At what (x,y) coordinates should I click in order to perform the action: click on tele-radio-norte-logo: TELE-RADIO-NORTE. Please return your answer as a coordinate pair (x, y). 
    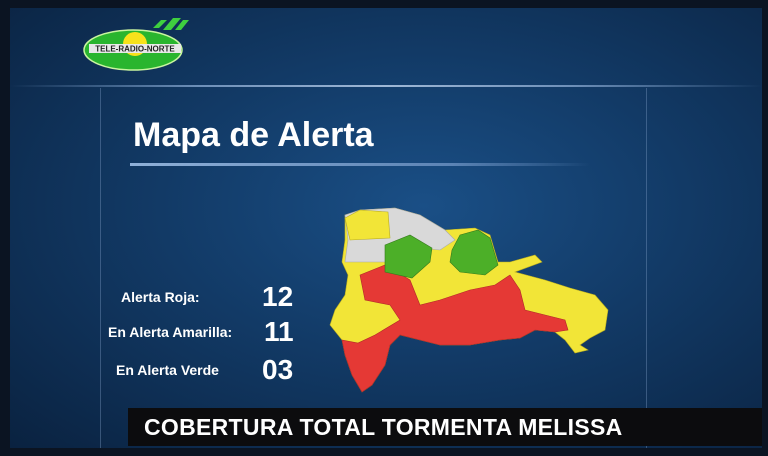
    Looking at the image, I should click on (136, 44).